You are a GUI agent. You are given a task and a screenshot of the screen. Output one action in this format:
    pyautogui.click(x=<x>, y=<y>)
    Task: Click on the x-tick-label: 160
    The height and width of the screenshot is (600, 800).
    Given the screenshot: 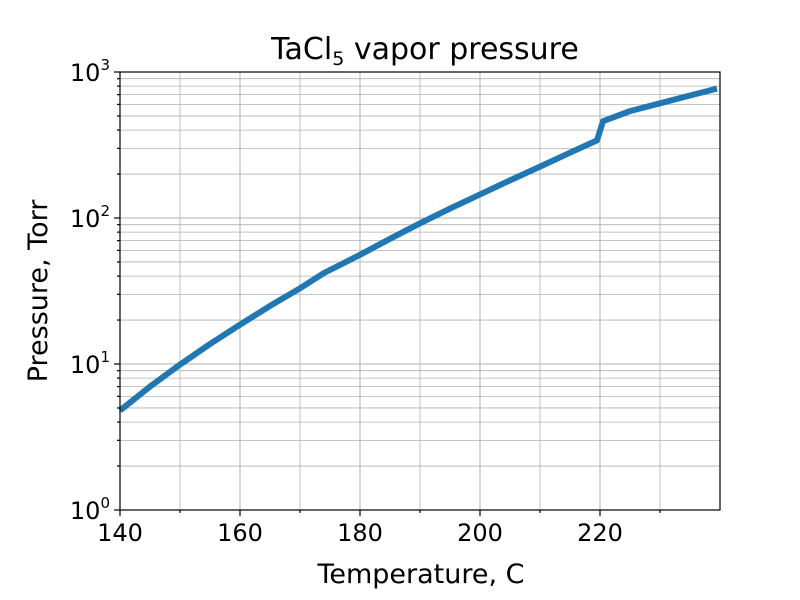 What is the action you would take?
    pyautogui.click(x=240, y=533)
    